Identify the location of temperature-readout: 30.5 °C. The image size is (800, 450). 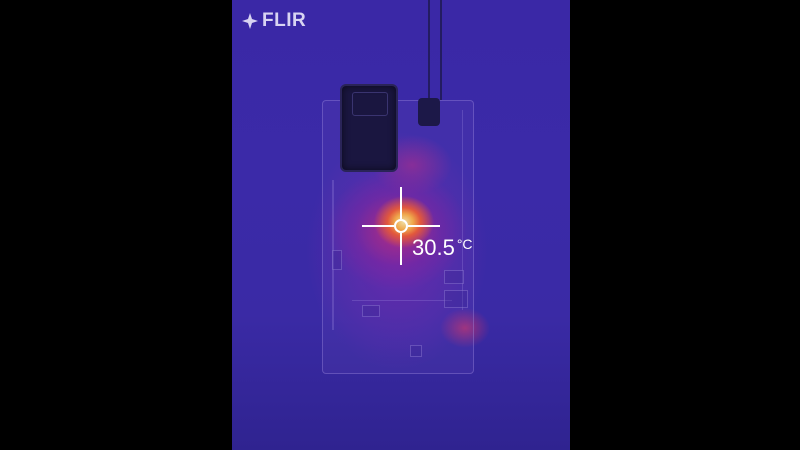
(442, 248).